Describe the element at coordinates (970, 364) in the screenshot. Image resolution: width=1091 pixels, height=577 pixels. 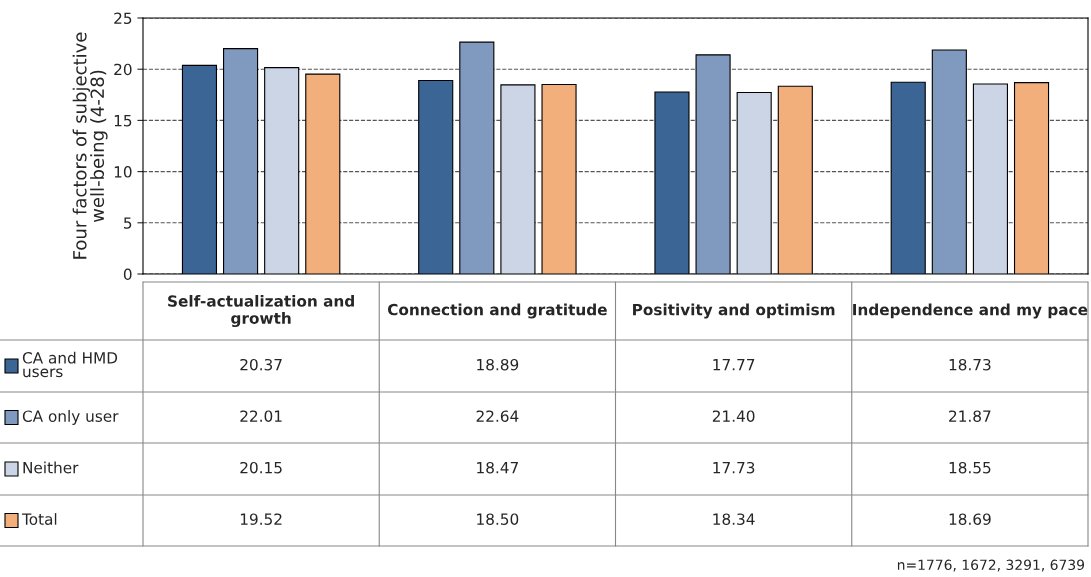
I see `text: 18.73` at that location.